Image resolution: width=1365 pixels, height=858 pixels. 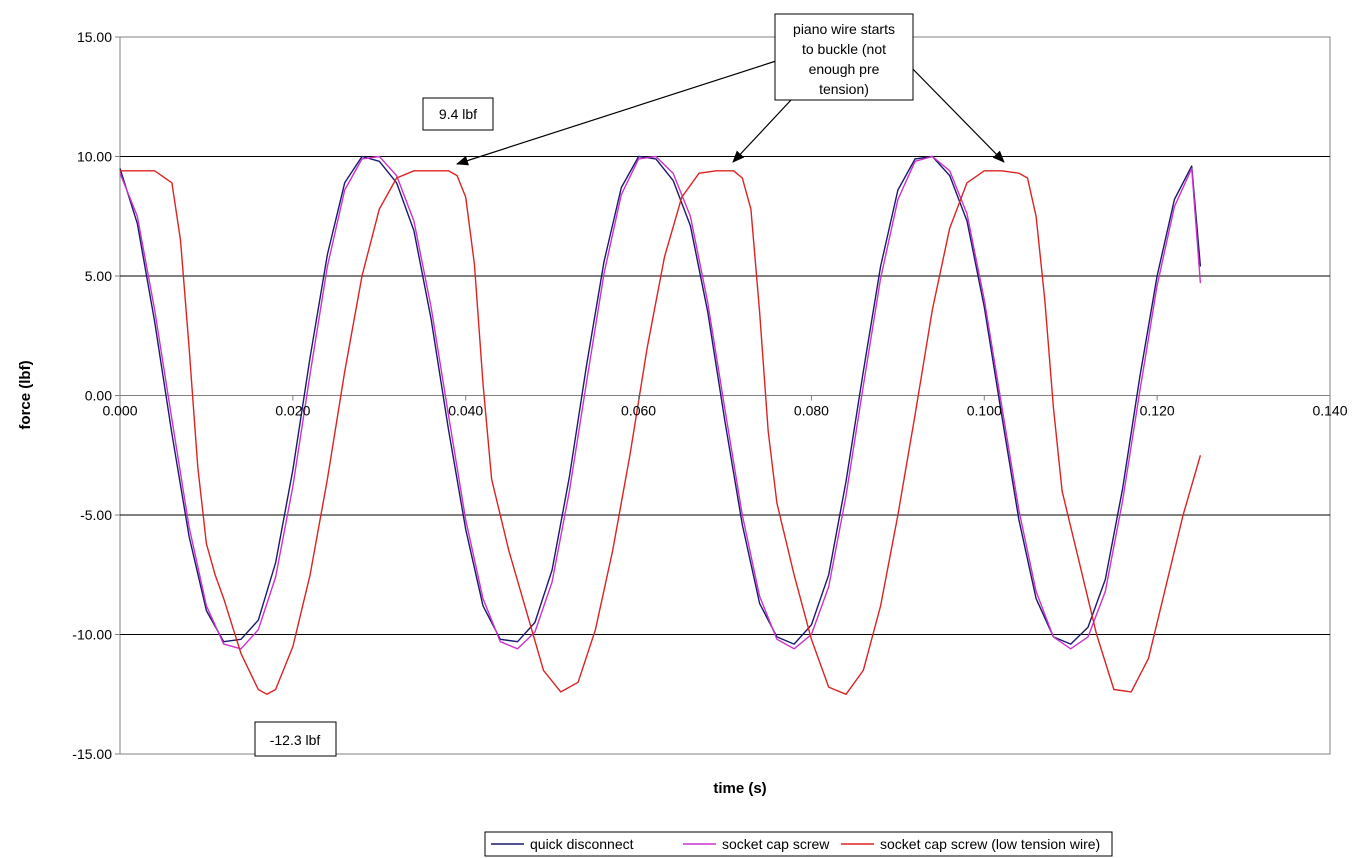 What do you see at coordinates (1329, 411) in the screenshot?
I see `x-tick-label-7: 0.140` at bounding box center [1329, 411].